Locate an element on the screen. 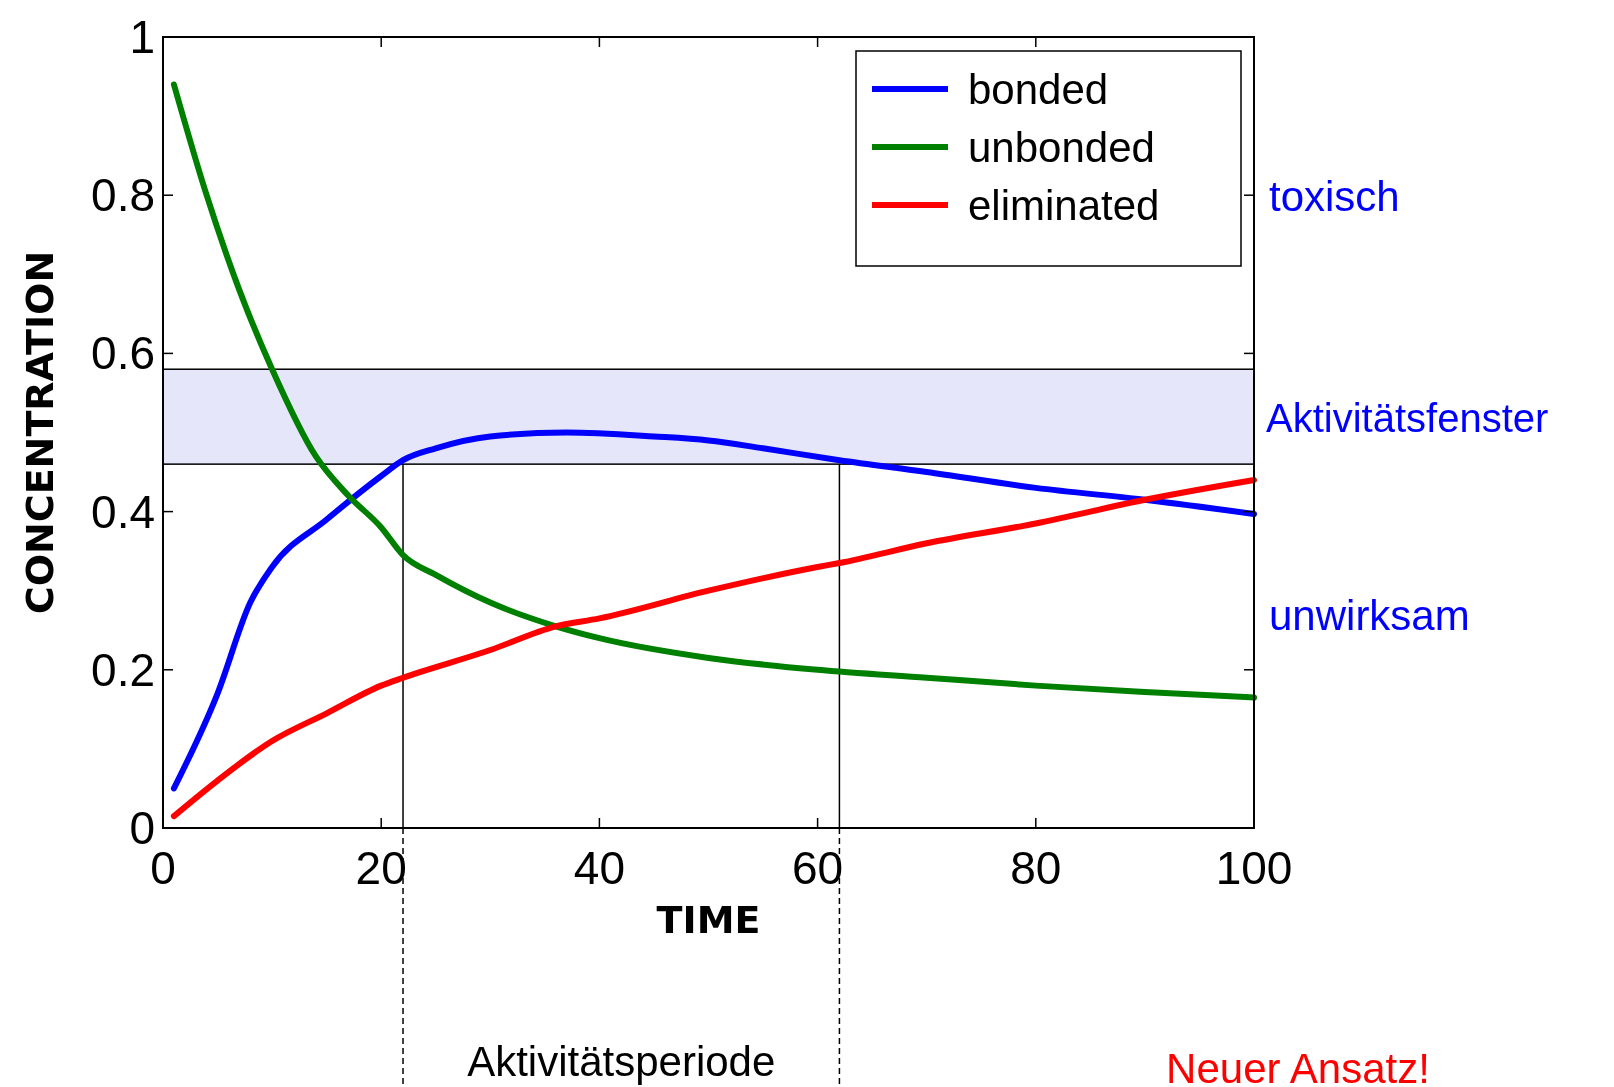 This screenshot has height=1087, width=1614. legend-label: eliminated is located at coordinates (1064, 205).